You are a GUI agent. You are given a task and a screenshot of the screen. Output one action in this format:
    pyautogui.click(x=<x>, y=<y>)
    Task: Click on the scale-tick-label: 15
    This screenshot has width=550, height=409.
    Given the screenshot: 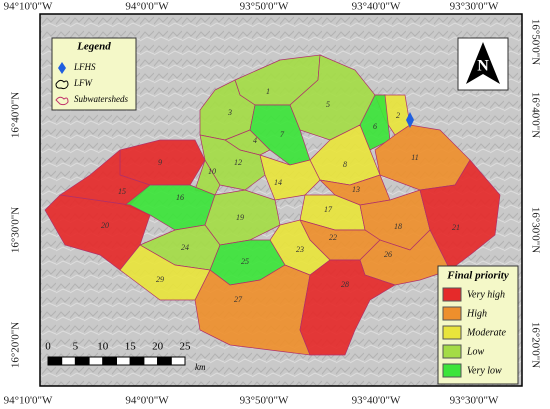 What is the action you would take?
    pyautogui.click(x=131, y=347)
    